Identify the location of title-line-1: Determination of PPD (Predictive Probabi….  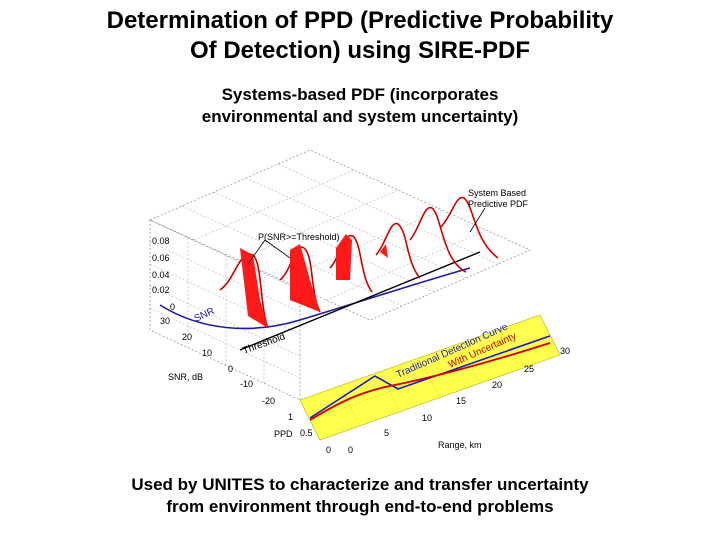
(360, 20).